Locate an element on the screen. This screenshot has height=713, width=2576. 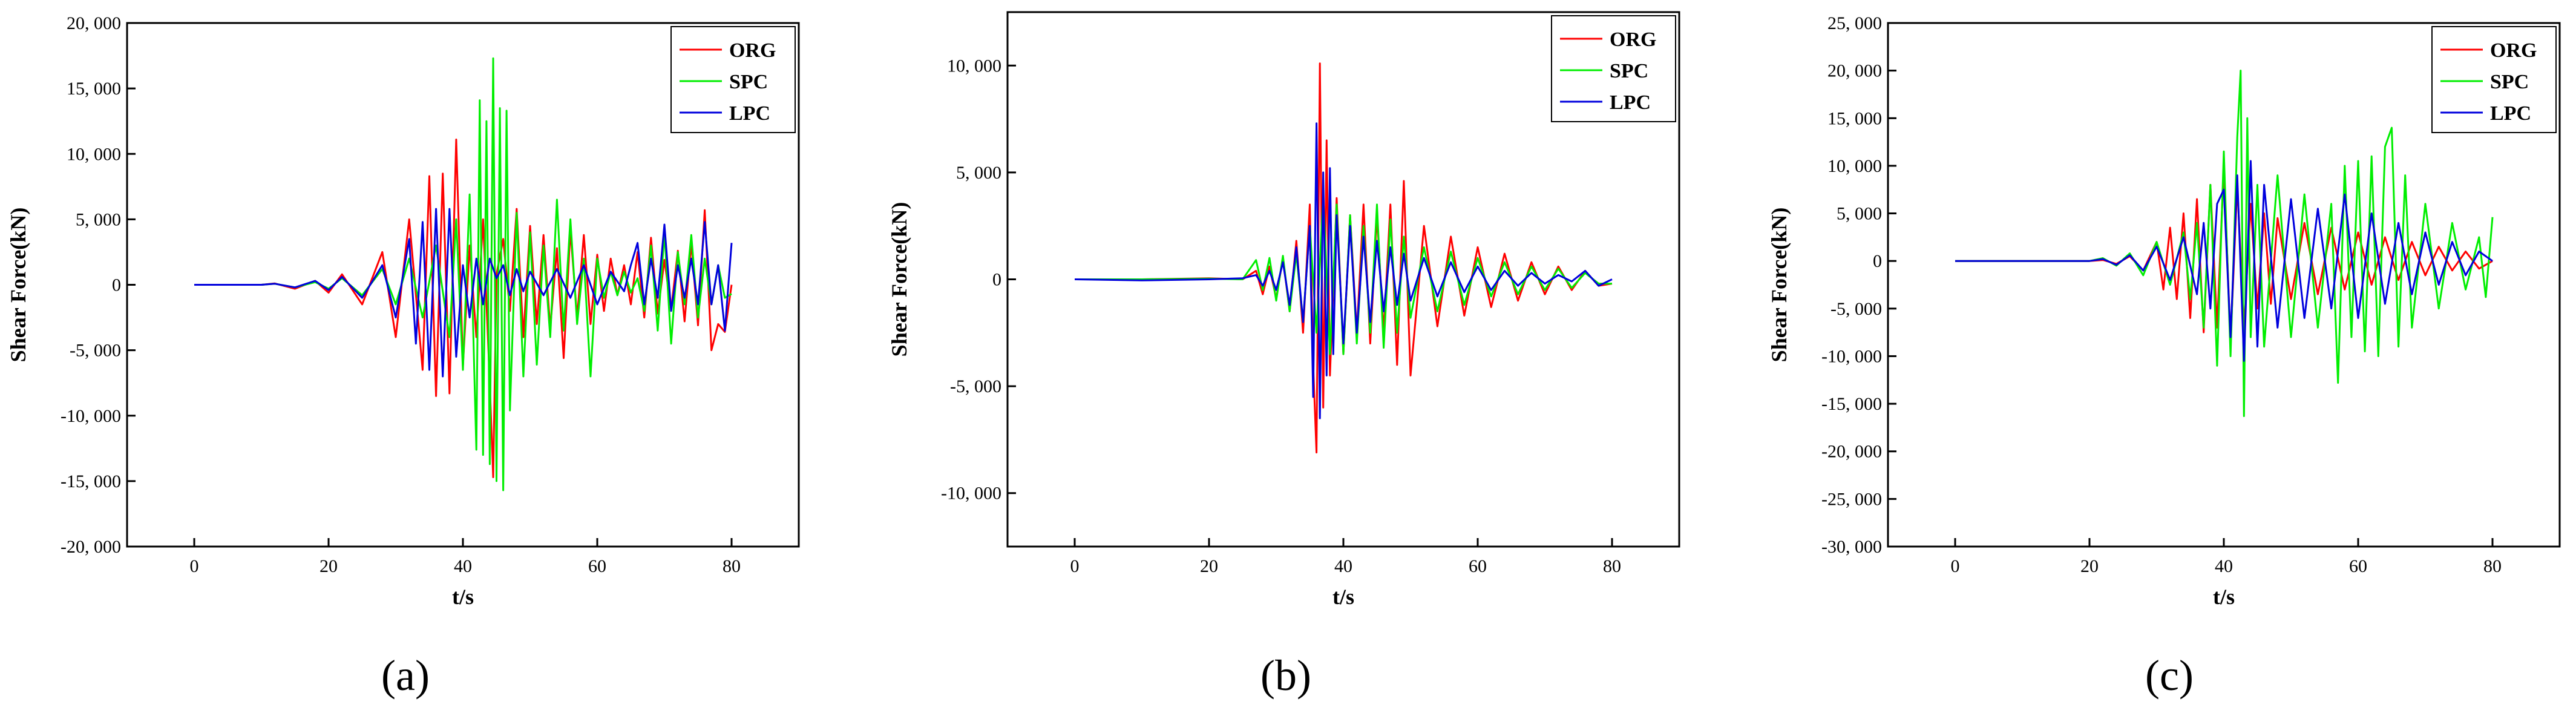
panel-caption-b: (b) is located at coordinates (1285, 675).